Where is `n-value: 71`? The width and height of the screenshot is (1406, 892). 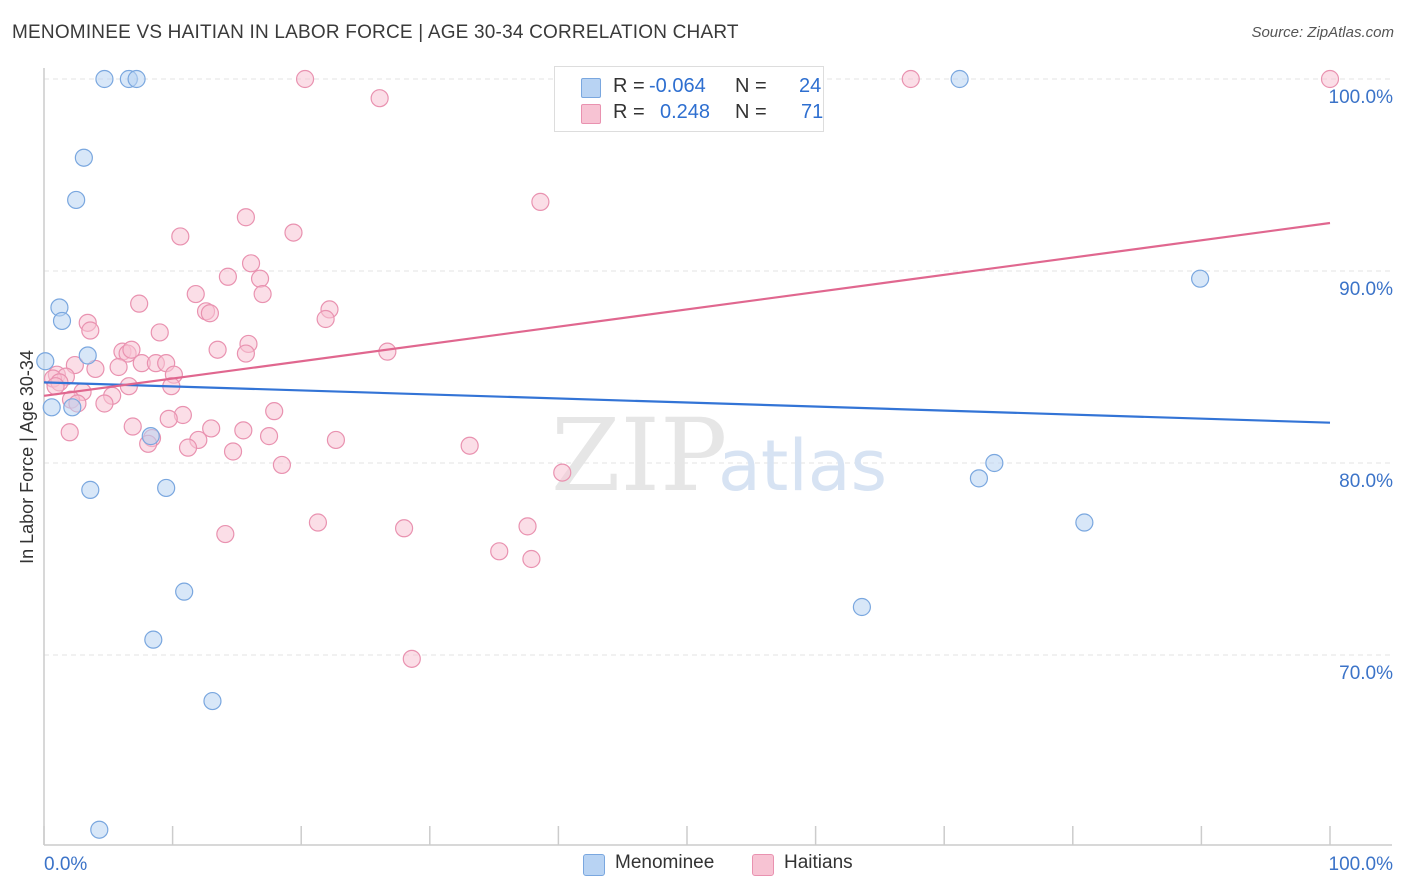 n-value: 71 is located at coordinates (812, 112).